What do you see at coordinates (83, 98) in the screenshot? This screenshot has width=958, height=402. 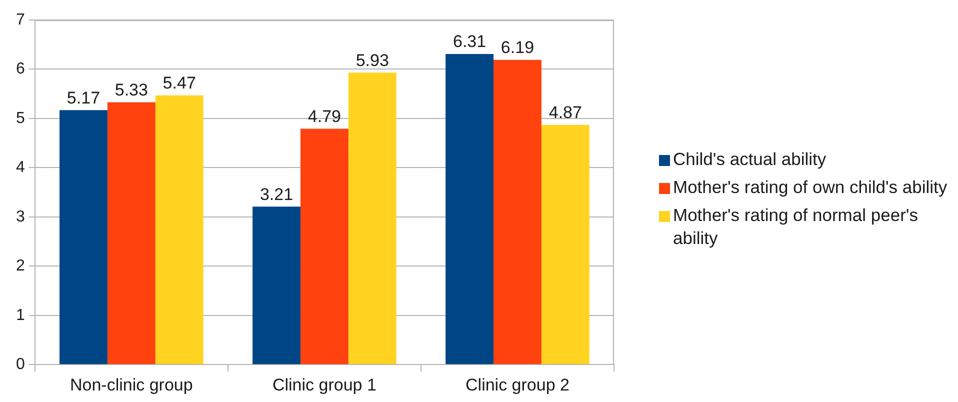 I see `data-label: 5.17` at bounding box center [83, 98].